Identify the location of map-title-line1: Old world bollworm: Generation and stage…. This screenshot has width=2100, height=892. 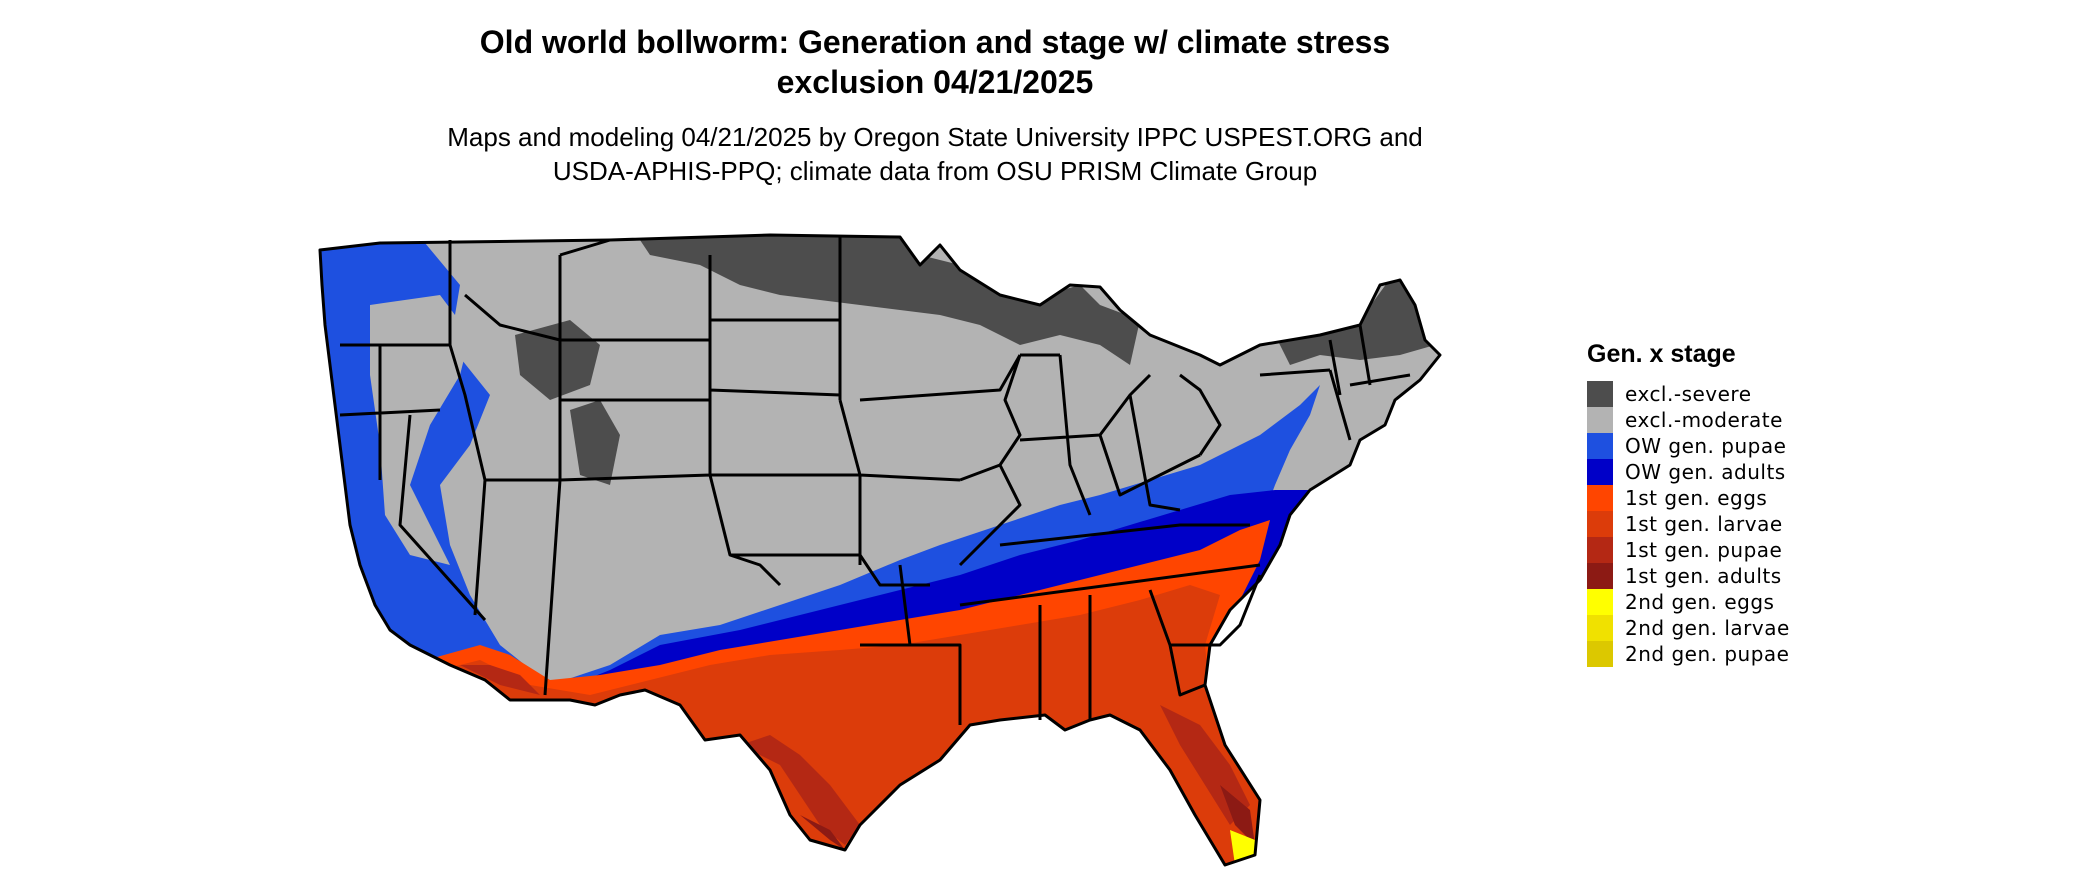
(935, 42).